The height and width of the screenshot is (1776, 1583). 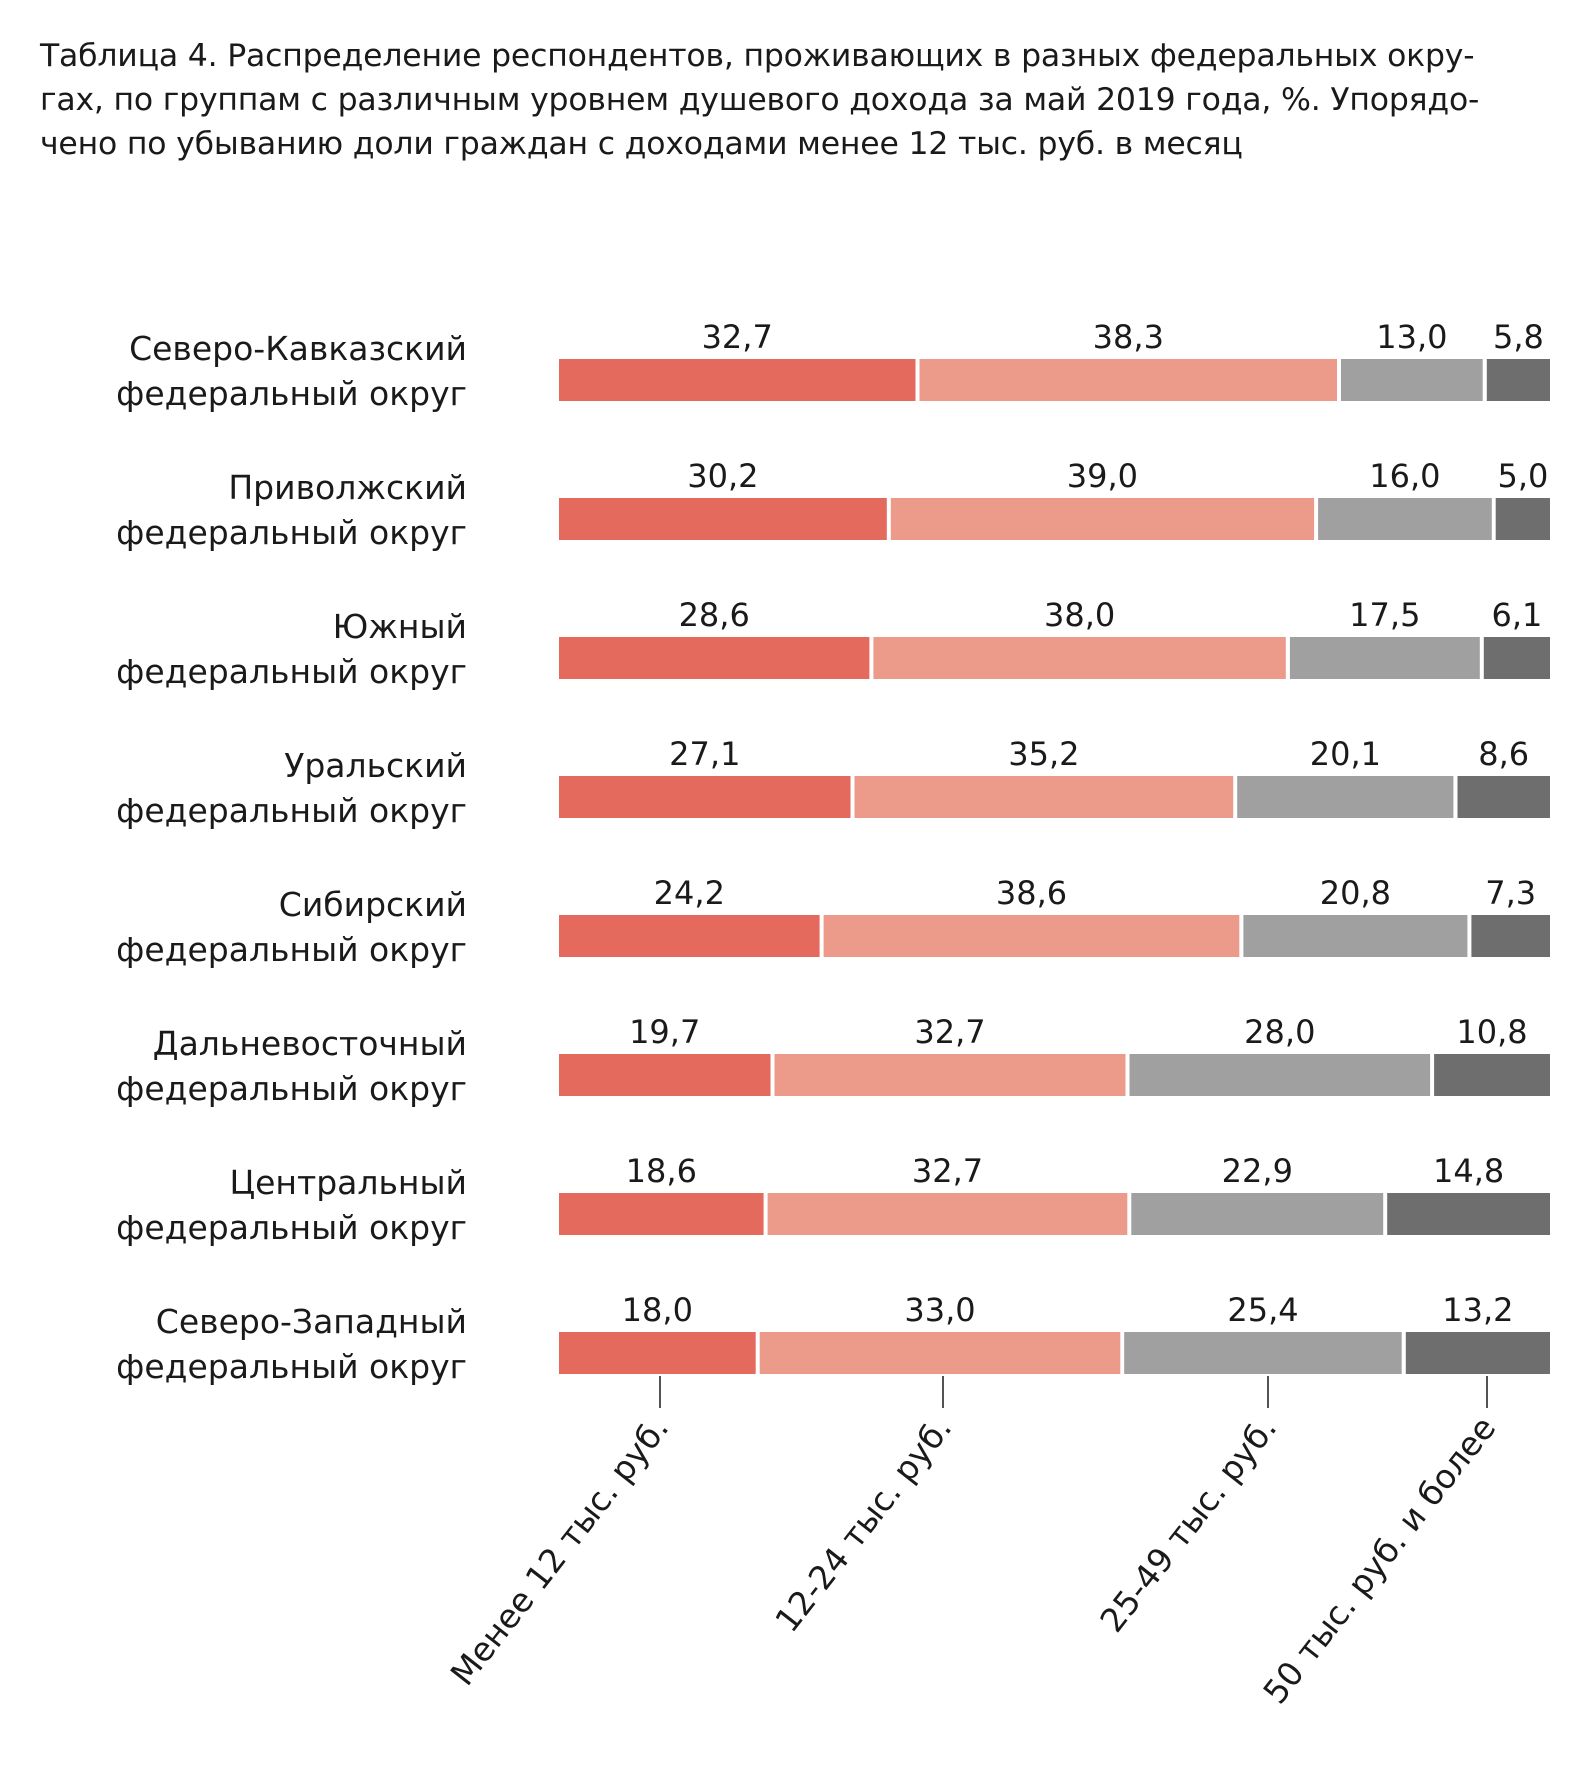 What do you see at coordinates (1188, 1524) in the screenshot?
I see `legend-label: 25-49 тыс. руб.` at bounding box center [1188, 1524].